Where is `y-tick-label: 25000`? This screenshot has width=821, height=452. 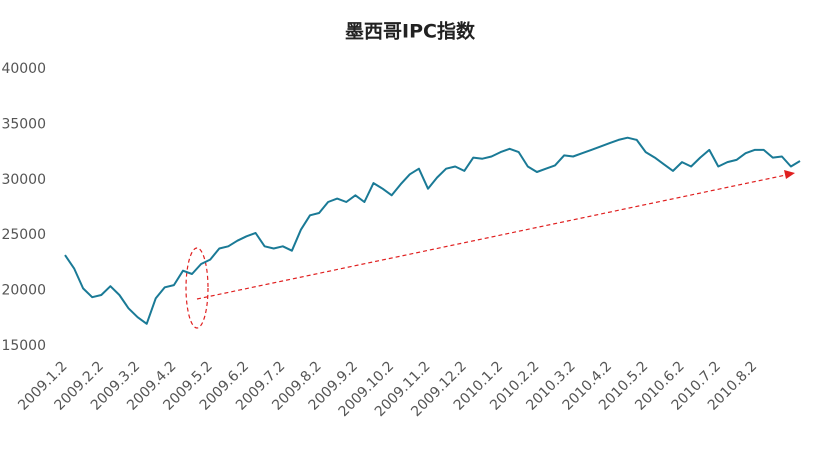
y-tick-label: 25000 is located at coordinates (23, 235).